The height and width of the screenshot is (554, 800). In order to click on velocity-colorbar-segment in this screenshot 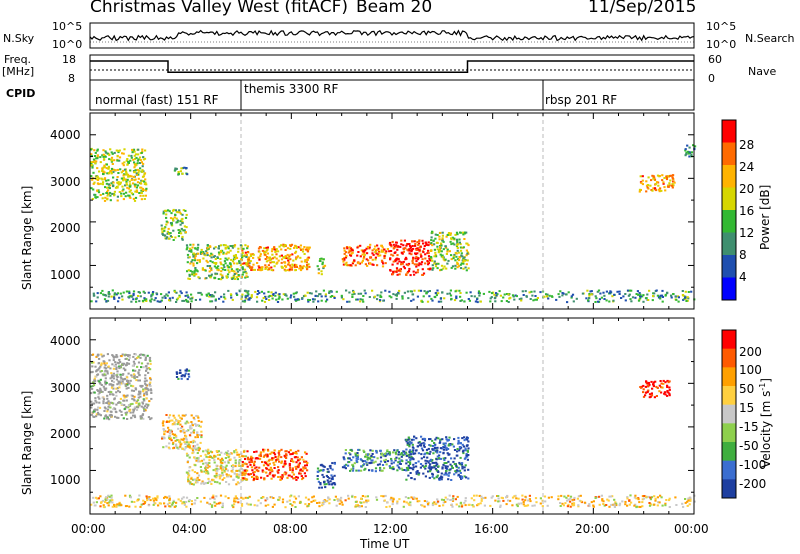, I will do `click(729, 470)`.